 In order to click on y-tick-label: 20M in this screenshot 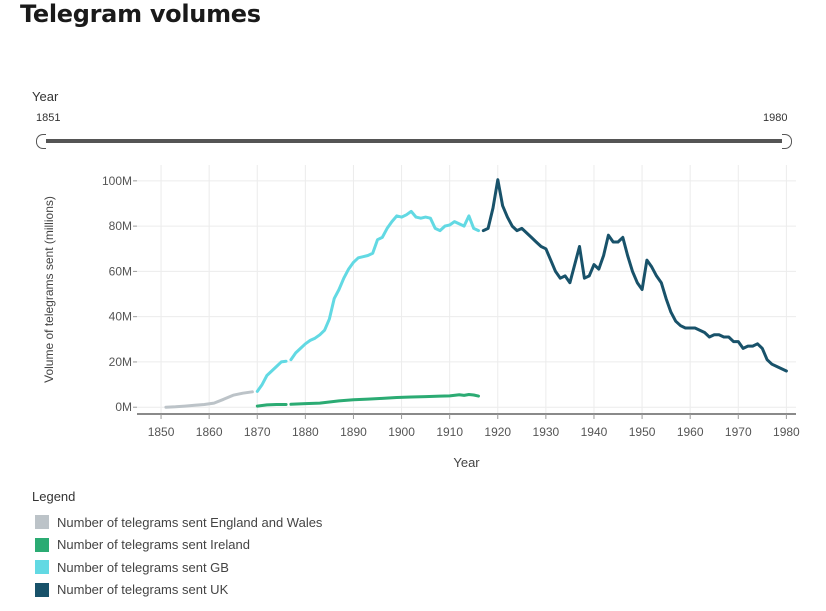, I will do `click(120, 362)`.